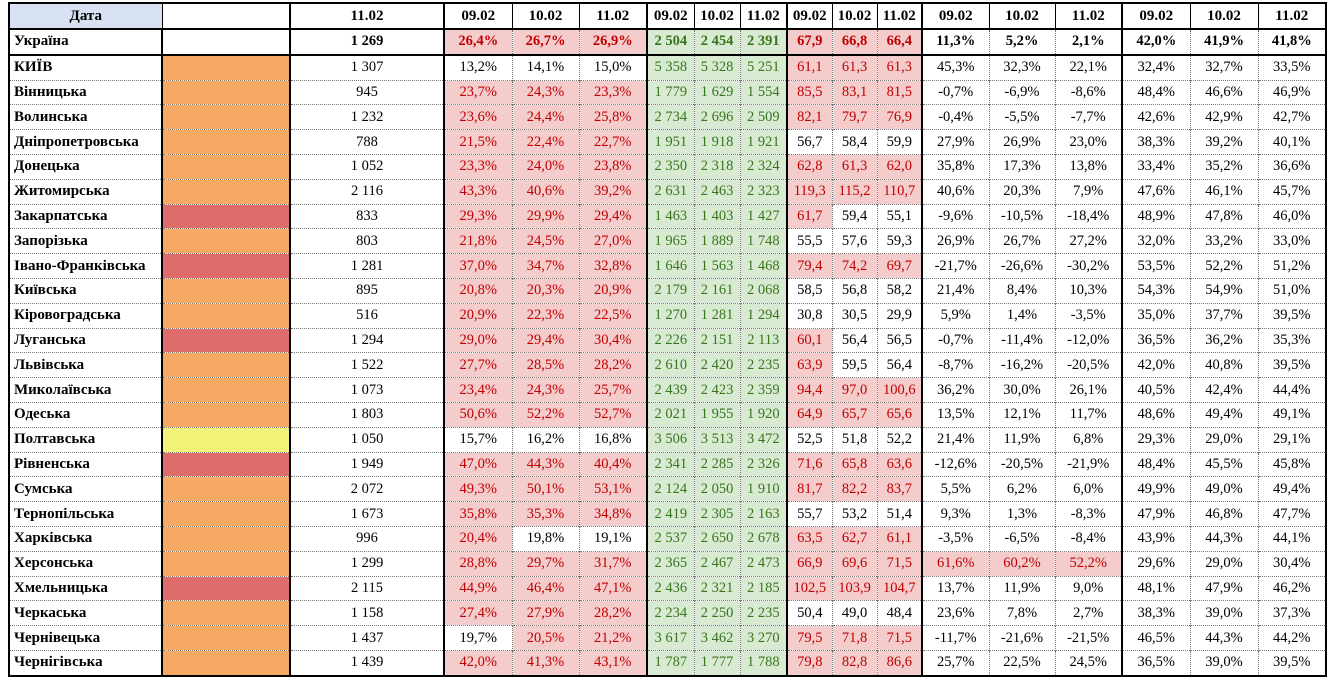 Image resolution: width=1330 pixels, height=677 pixels. Describe the element at coordinates (545, 538) in the screenshot. I see `pct1-cell: 19,8%` at that location.